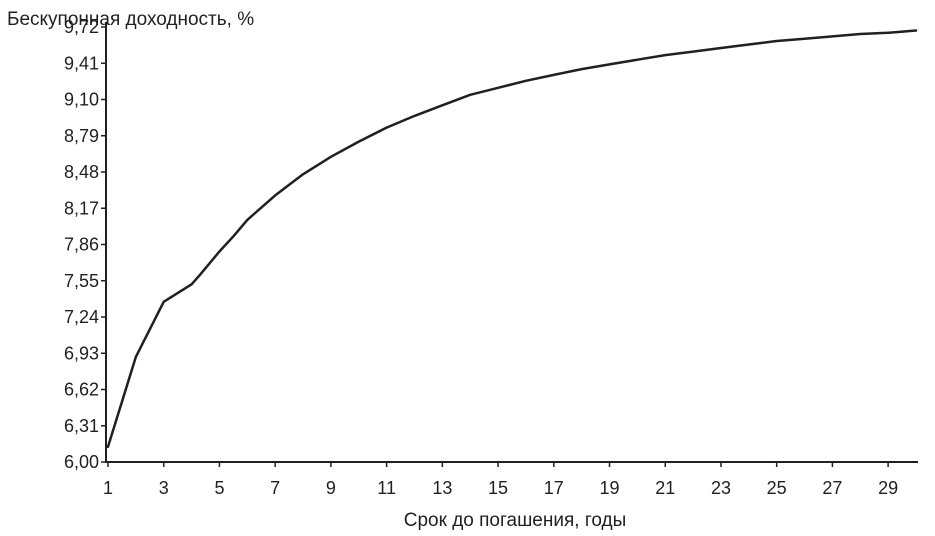  What do you see at coordinates (81, 63) in the screenshot?
I see `y-tick-label: 9,41` at bounding box center [81, 63].